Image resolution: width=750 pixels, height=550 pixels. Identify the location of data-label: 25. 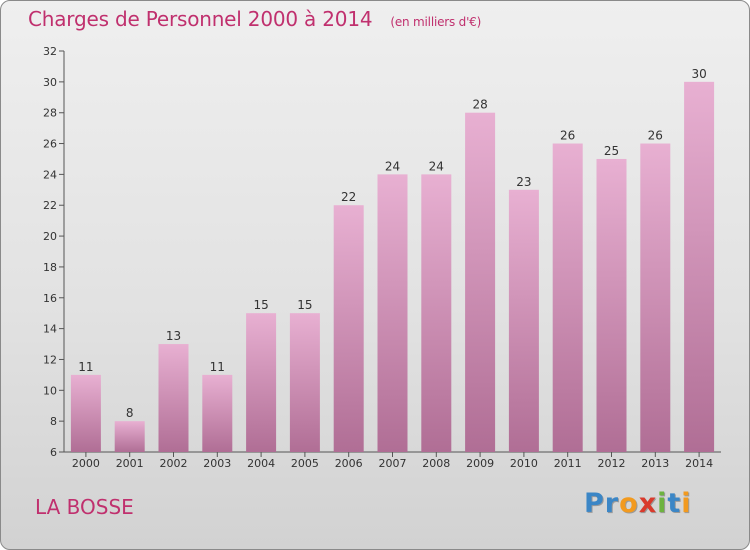
(611, 151).